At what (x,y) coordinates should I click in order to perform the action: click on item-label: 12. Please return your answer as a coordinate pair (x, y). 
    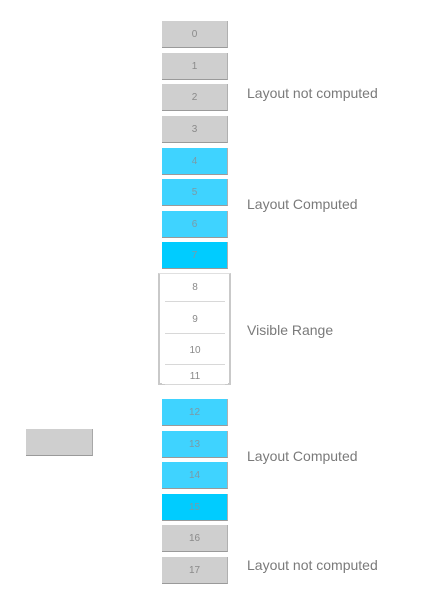
    Looking at the image, I should click on (194, 412).